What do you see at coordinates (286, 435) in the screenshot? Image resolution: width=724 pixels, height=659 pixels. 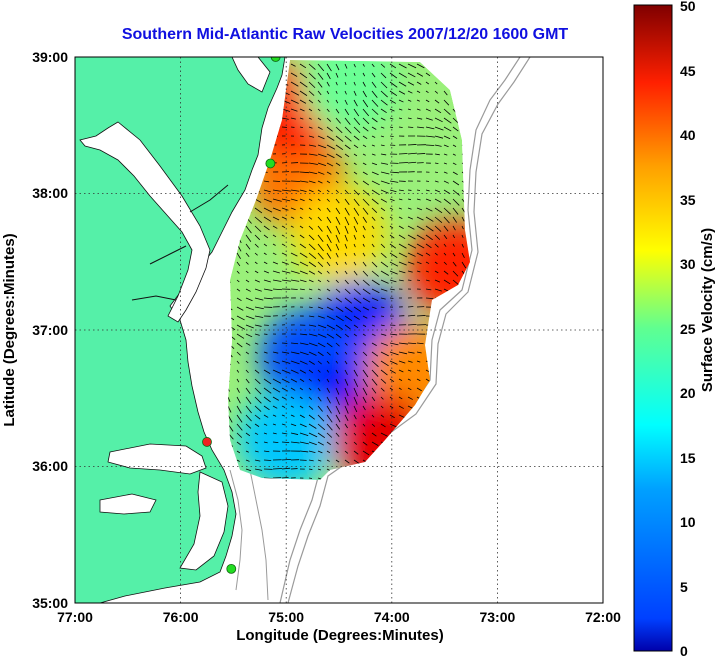 I see `velocity-patch` at bounding box center [286, 435].